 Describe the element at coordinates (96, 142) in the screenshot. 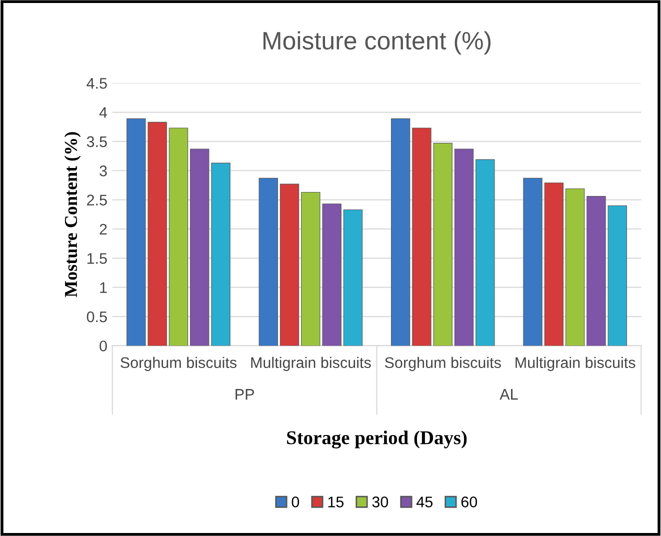

I see `y-tick-label: 3.5` at that location.